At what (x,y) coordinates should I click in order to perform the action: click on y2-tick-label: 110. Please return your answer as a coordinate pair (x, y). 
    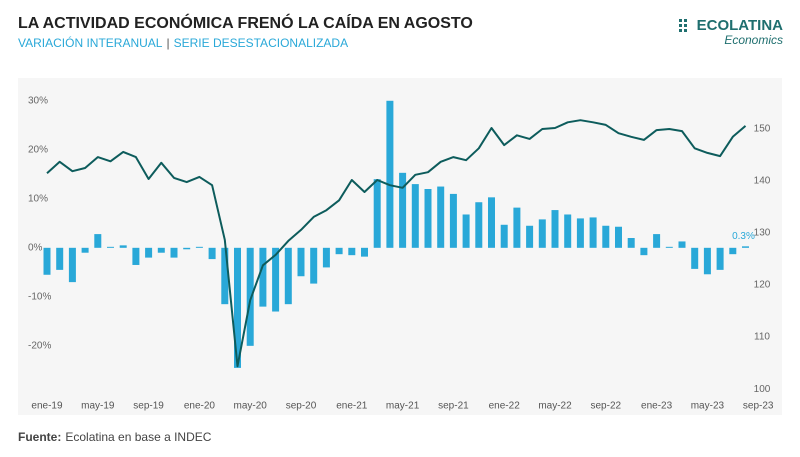
    Looking at the image, I should click on (762, 337).